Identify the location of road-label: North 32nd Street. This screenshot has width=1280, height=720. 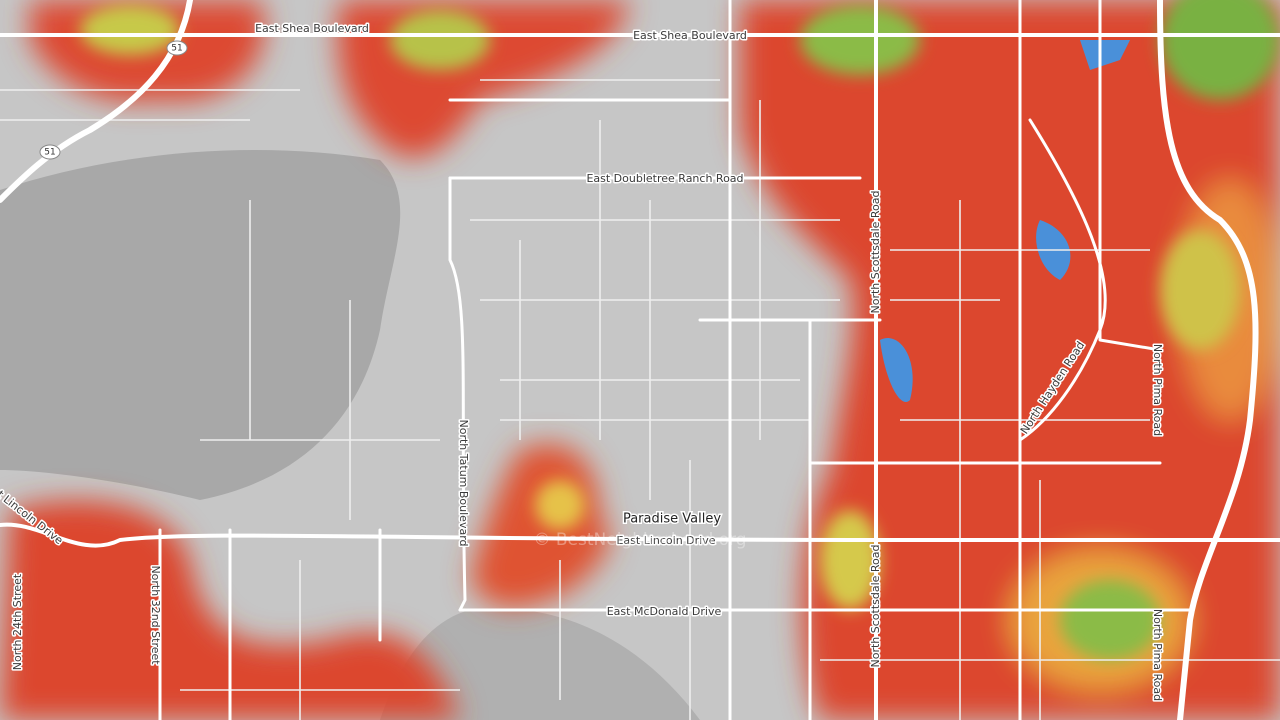
(155, 615).